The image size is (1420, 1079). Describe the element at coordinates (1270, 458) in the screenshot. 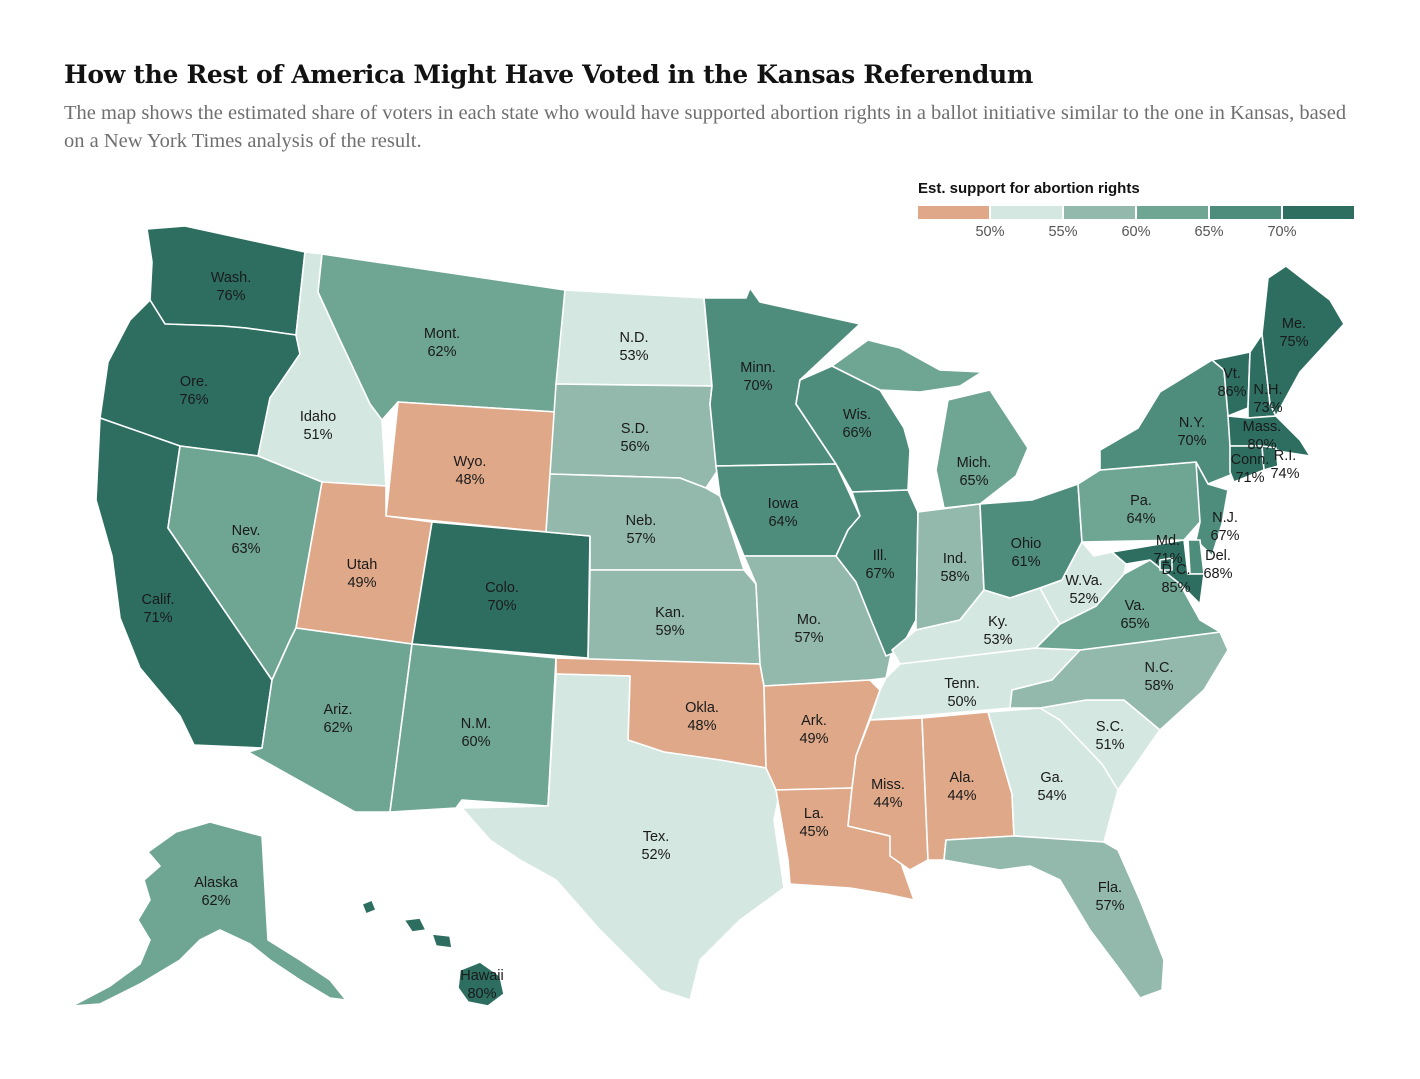

I see `state-ri` at that location.